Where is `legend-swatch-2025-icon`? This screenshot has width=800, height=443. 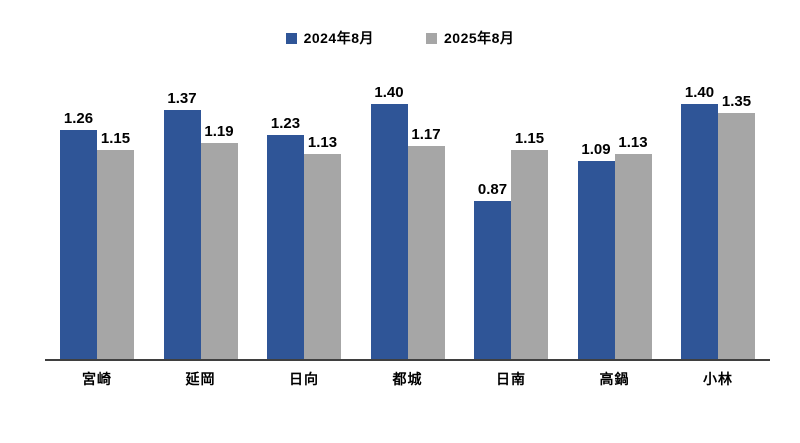 legend-swatch-2025-icon is located at coordinates (431, 38).